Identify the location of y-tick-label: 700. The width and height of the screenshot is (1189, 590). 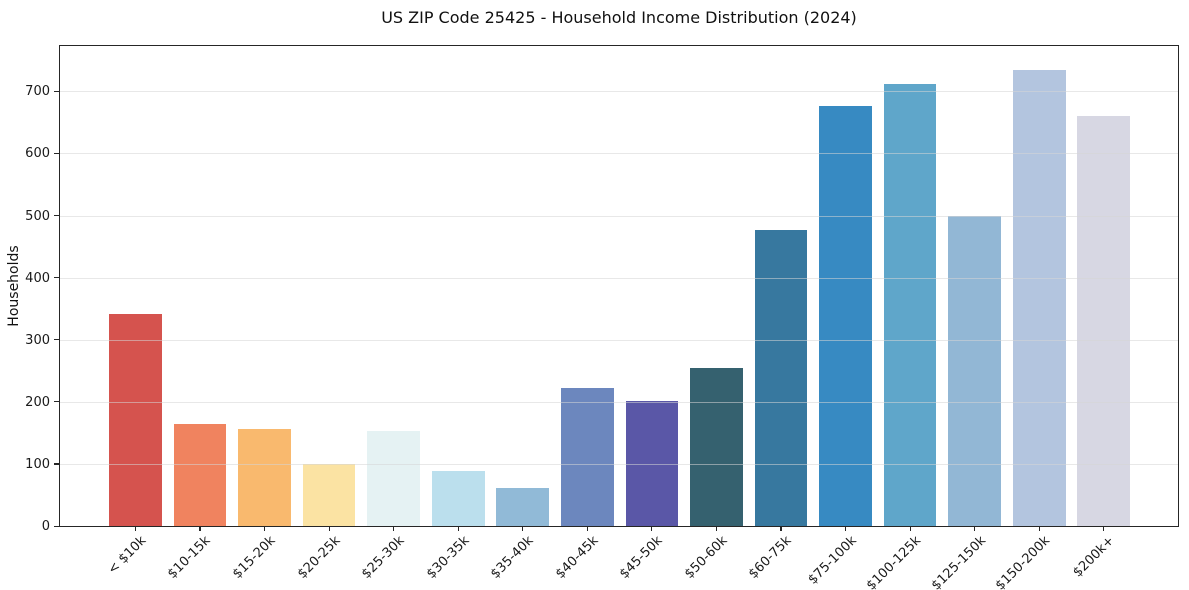
(37, 92).